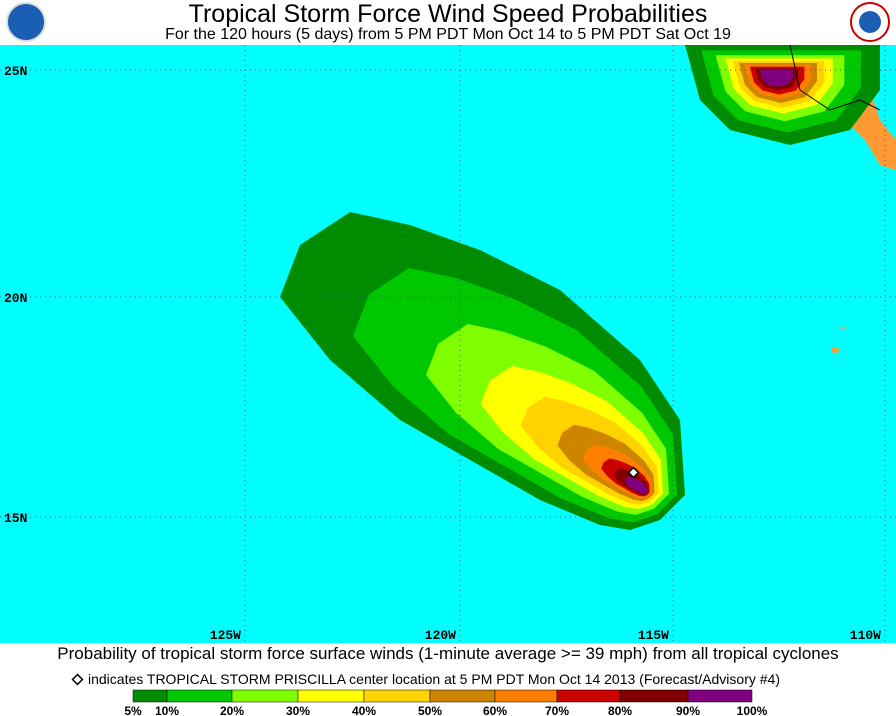 The height and width of the screenshot is (716, 896). What do you see at coordinates (298, 710) in the screenshot?
I see `legend-label: 30%` at bounding box center [298, 710].